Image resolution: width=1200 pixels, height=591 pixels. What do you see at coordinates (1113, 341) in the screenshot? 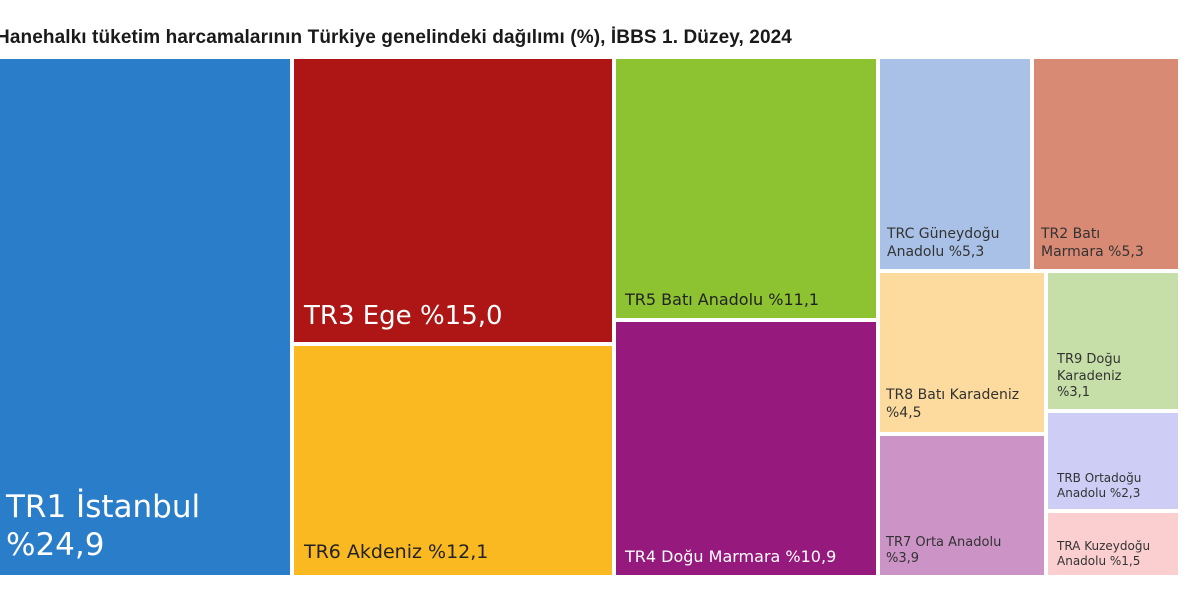
I see `treemap-tile-tr9: TR9 Doğu Karadeniz %3,1` at bounding box center [1113, 341].